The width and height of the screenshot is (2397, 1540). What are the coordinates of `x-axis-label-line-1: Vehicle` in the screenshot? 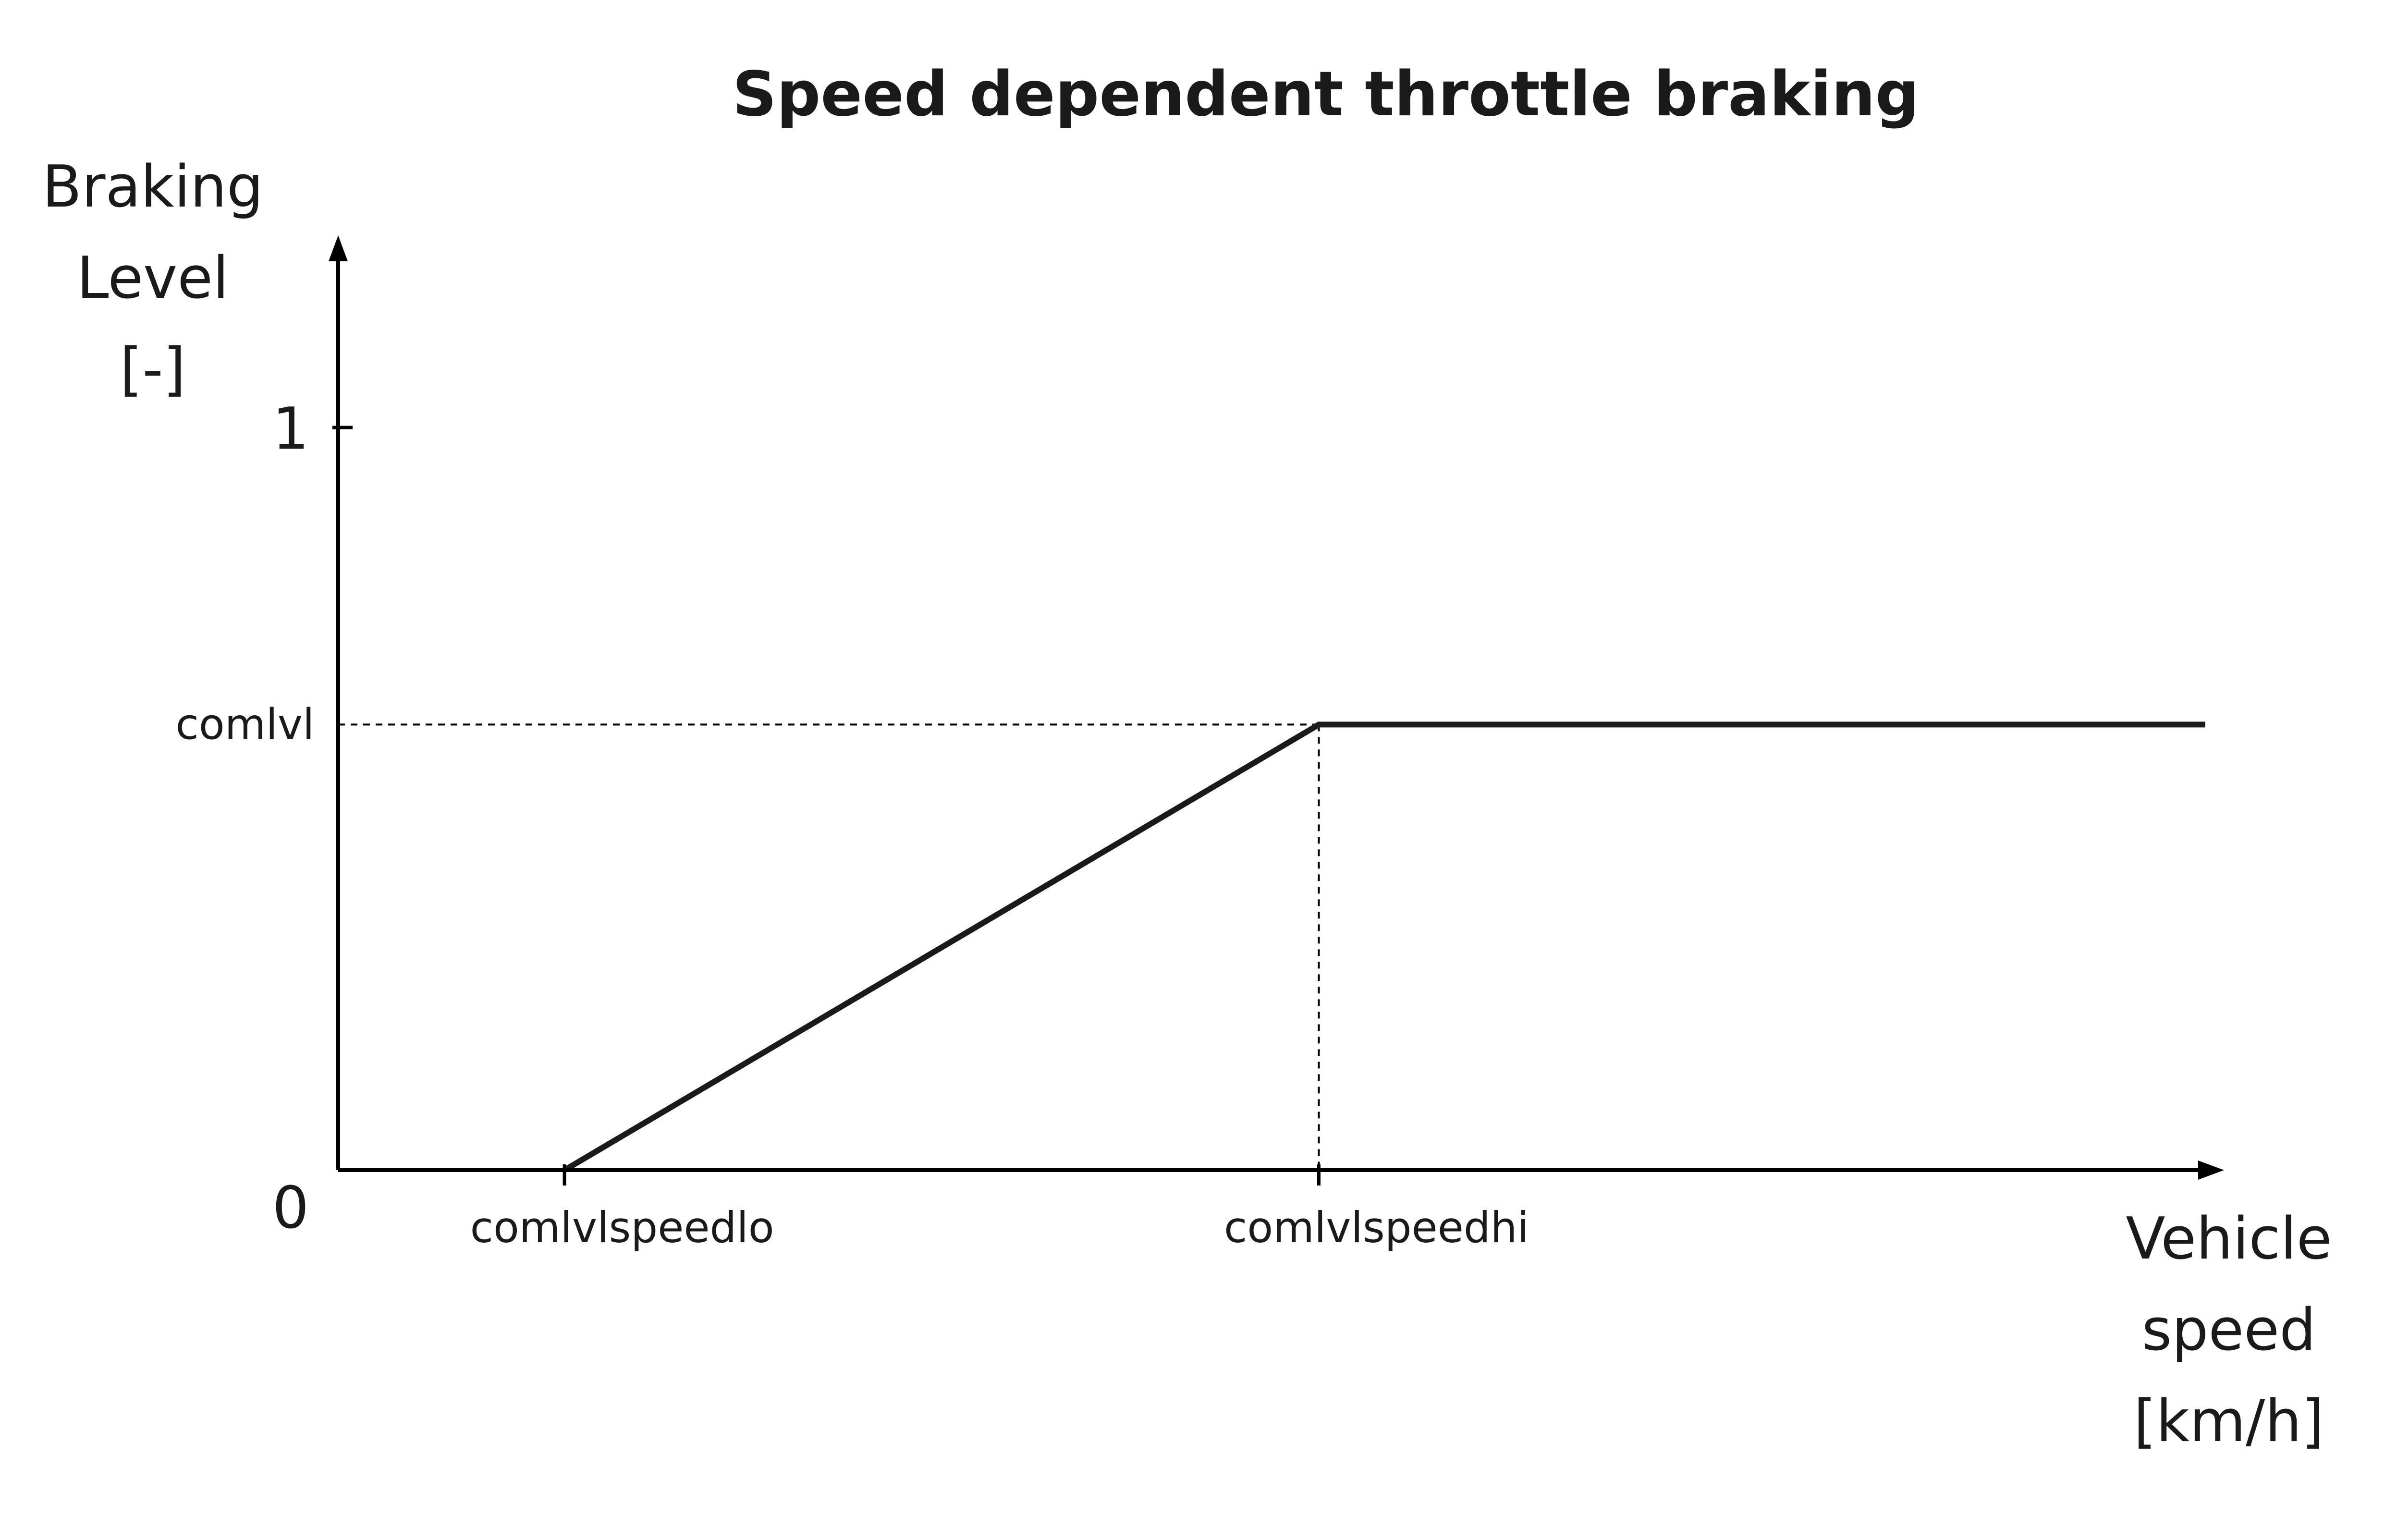 It's located at (2229, 1239).